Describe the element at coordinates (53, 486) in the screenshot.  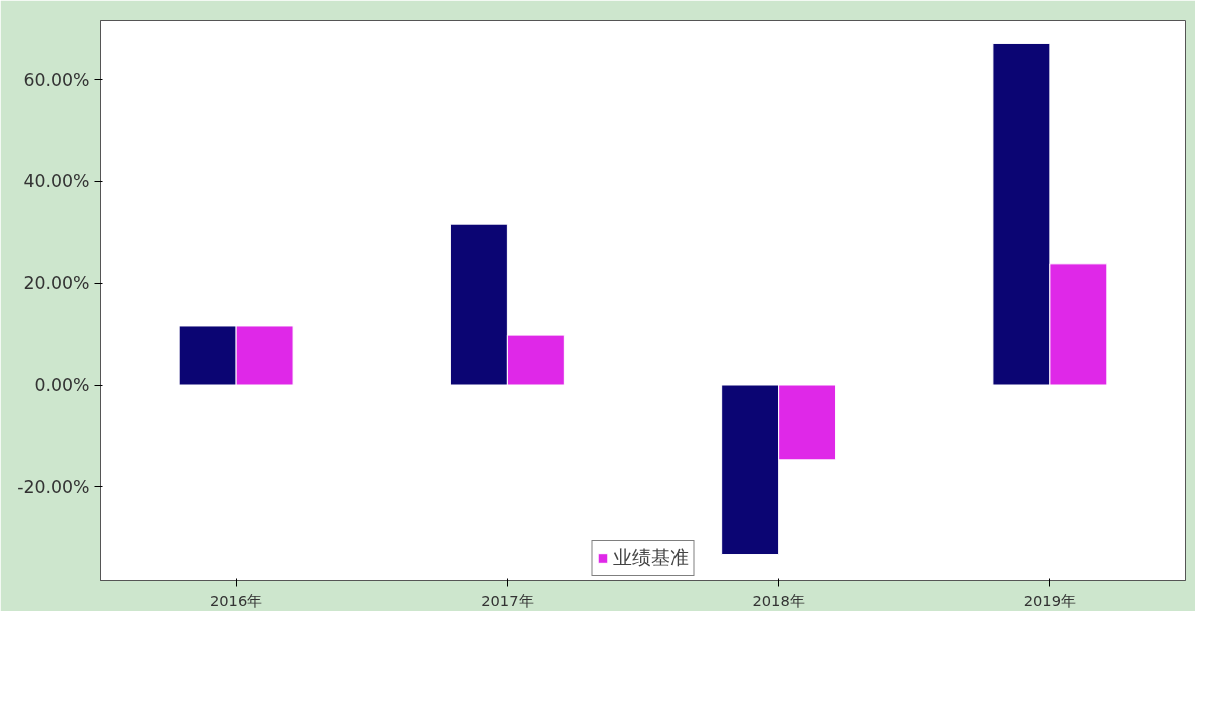
I see `y-tick-label: -20.00%` at that location.